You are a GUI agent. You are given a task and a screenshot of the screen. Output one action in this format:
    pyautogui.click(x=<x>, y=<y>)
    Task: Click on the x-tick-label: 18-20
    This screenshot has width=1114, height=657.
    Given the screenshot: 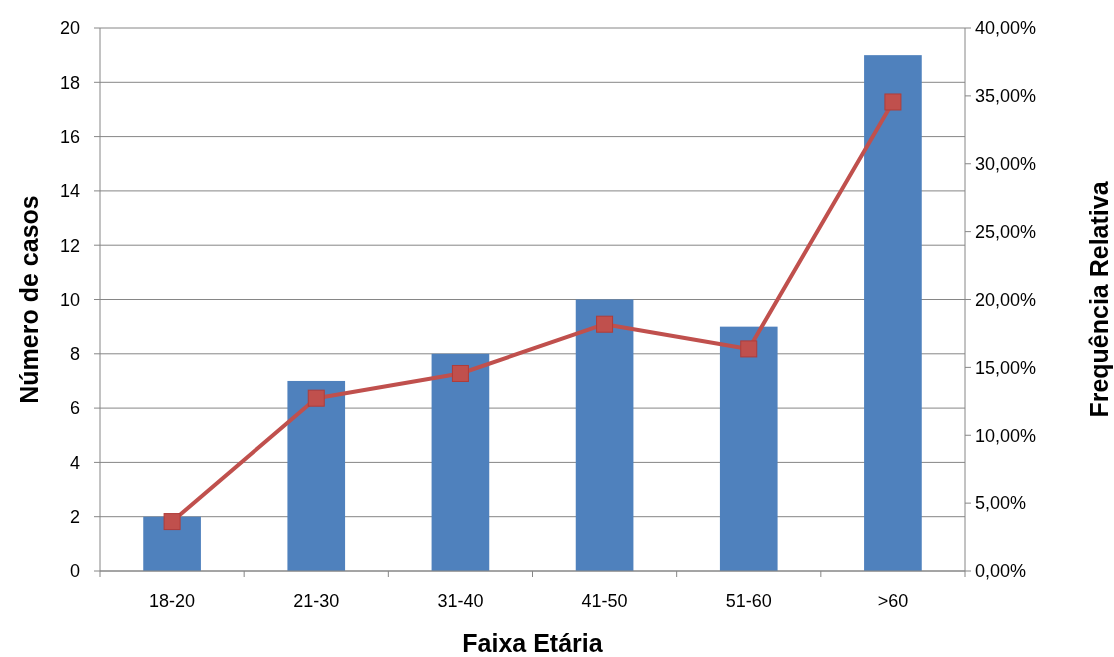 What is the action you would take?
    pyautogui.click(x=172, y=601)
    